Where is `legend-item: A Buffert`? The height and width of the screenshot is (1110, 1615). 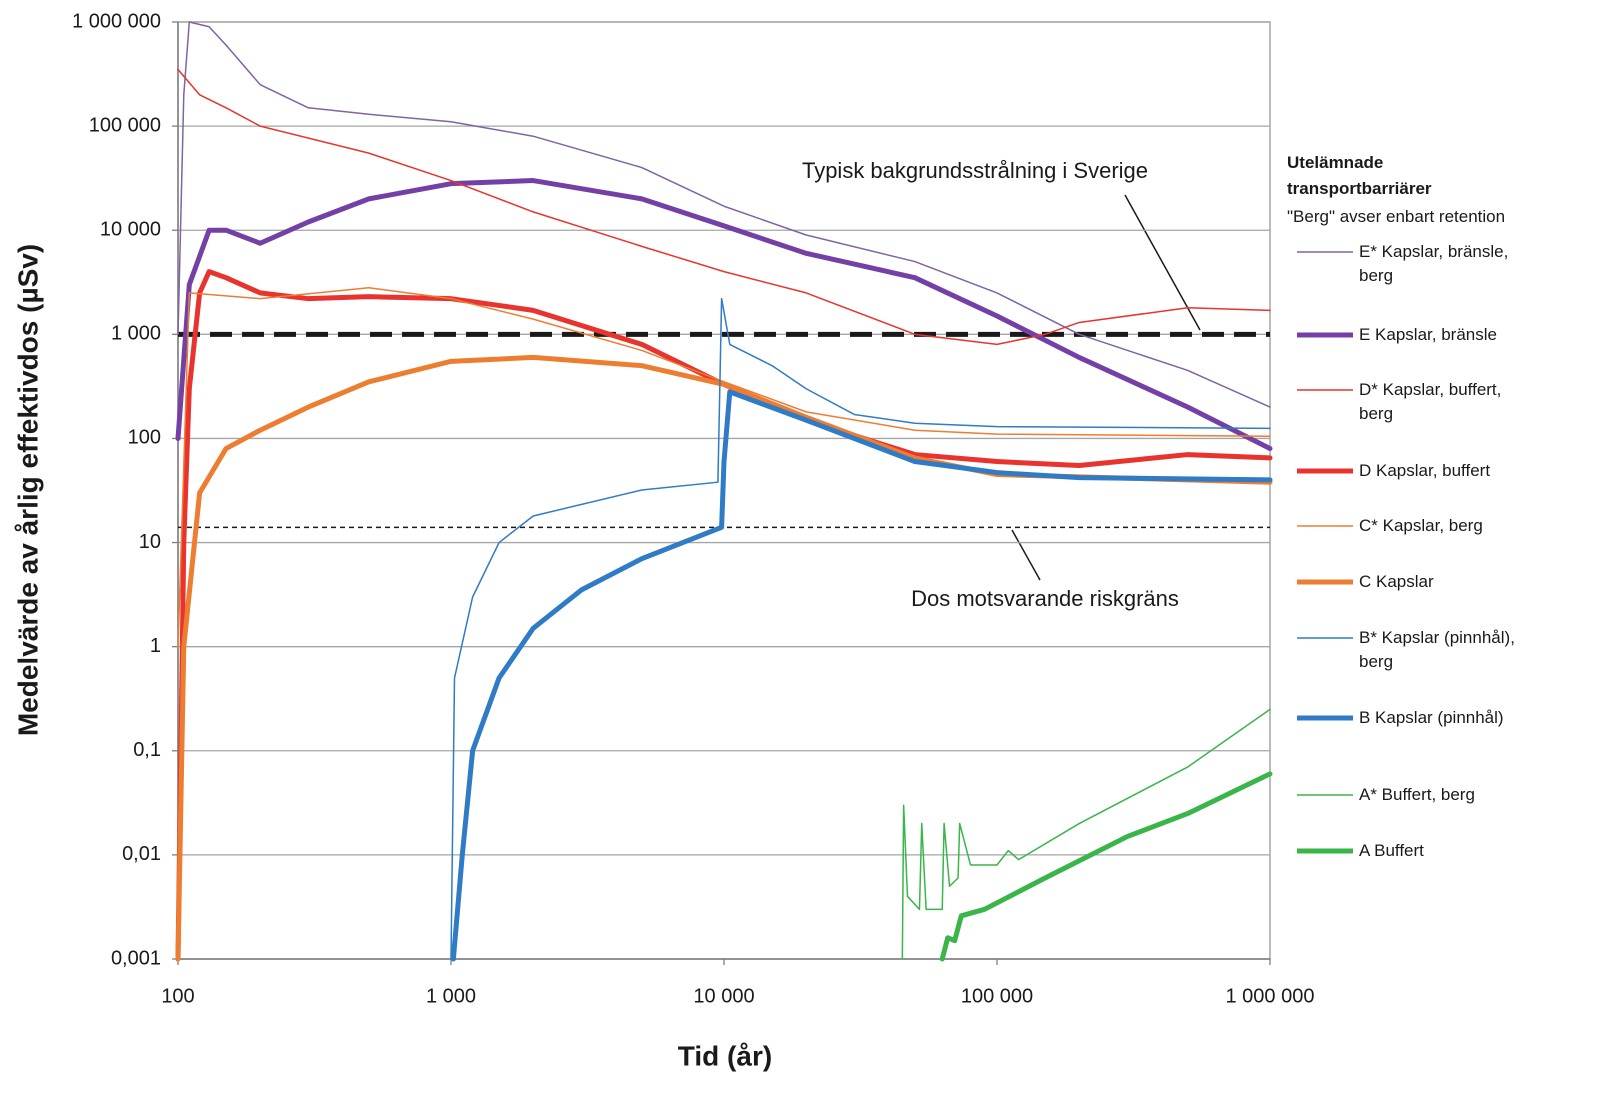 legend-item: A Buffert is located at coordinates (1401, 851).